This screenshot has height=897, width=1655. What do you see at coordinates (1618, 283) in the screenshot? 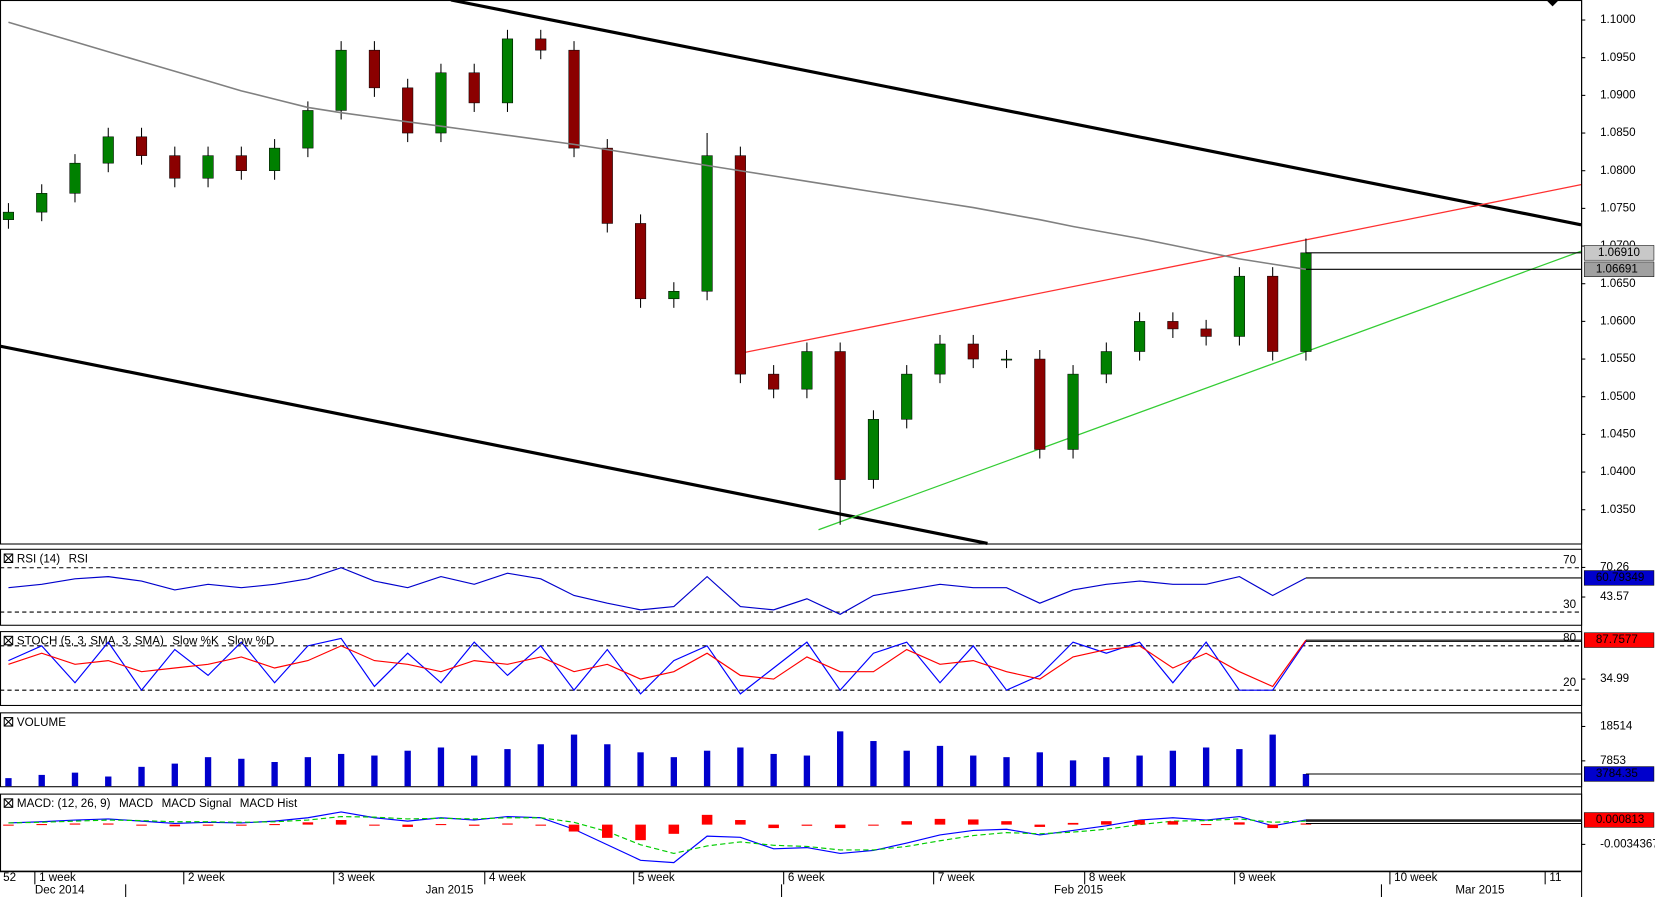
I see `y-tick-label: 1.0650` at bounding box center [1618, 283].